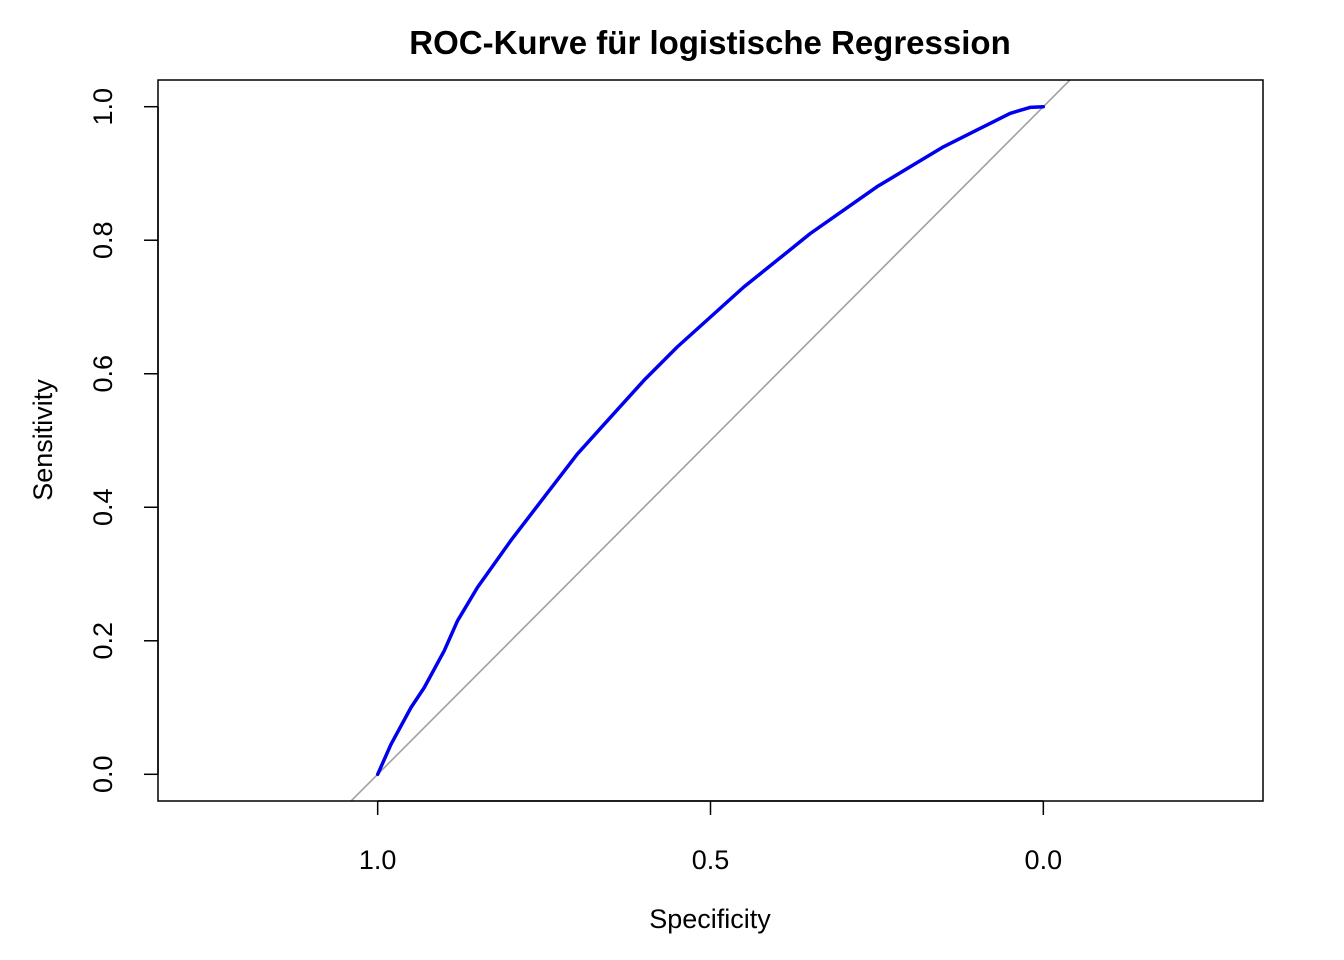 The width and height of the screenshot is (1344, 960). What do you see at coordinates (103, 641) in the screenshot?
I see `y-tick-label: 0.2` at bounding box center [103, 641].